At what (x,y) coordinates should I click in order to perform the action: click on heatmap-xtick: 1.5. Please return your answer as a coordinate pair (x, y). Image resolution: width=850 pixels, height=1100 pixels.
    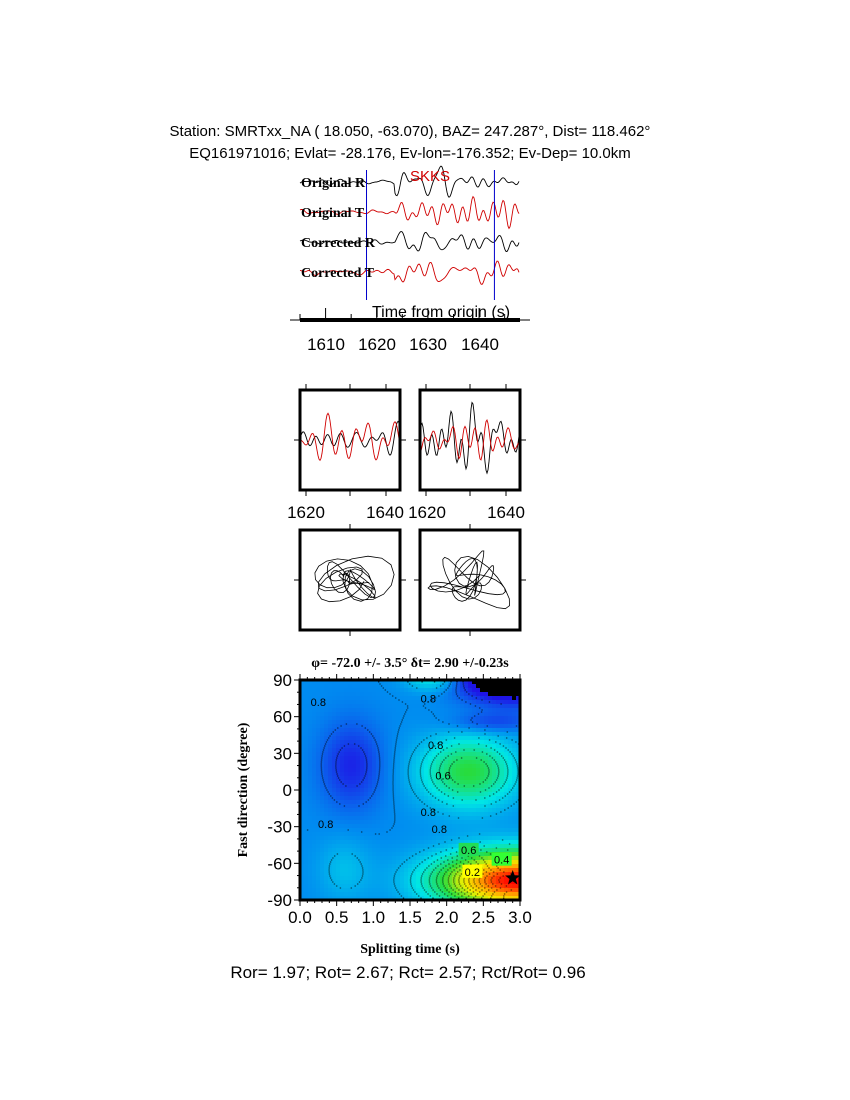
    Looking at the image, I should click on (410, 917).